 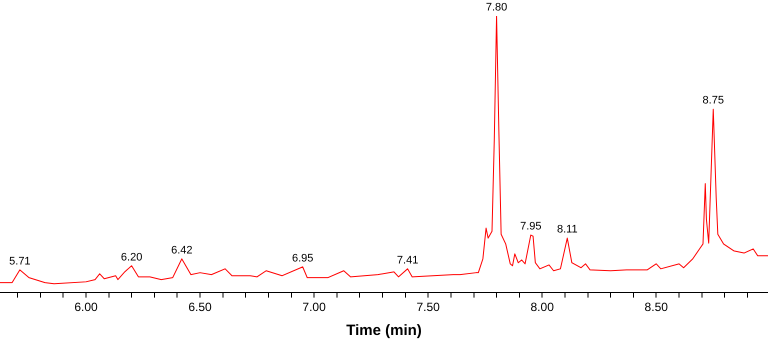 I want to click on x-tick-label: 8.50, so click(x=656, y=307).